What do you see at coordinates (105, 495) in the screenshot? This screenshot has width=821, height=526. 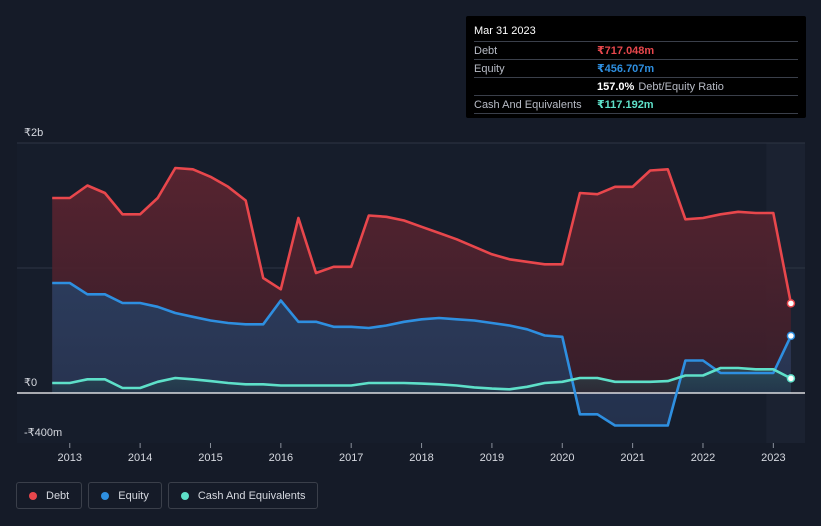 I see `equity-dot-icon` at bounding box center [105, 495].